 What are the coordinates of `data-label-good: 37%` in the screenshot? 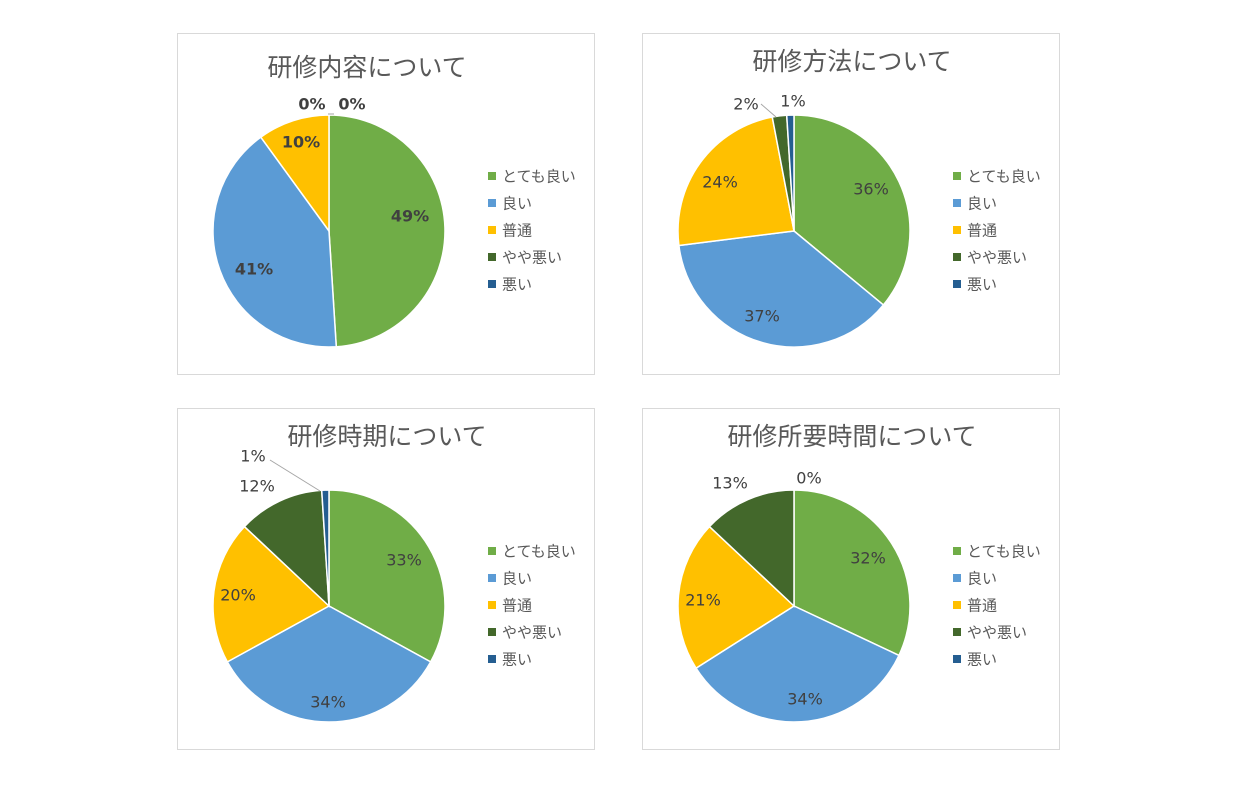 It's located at (762, 316).